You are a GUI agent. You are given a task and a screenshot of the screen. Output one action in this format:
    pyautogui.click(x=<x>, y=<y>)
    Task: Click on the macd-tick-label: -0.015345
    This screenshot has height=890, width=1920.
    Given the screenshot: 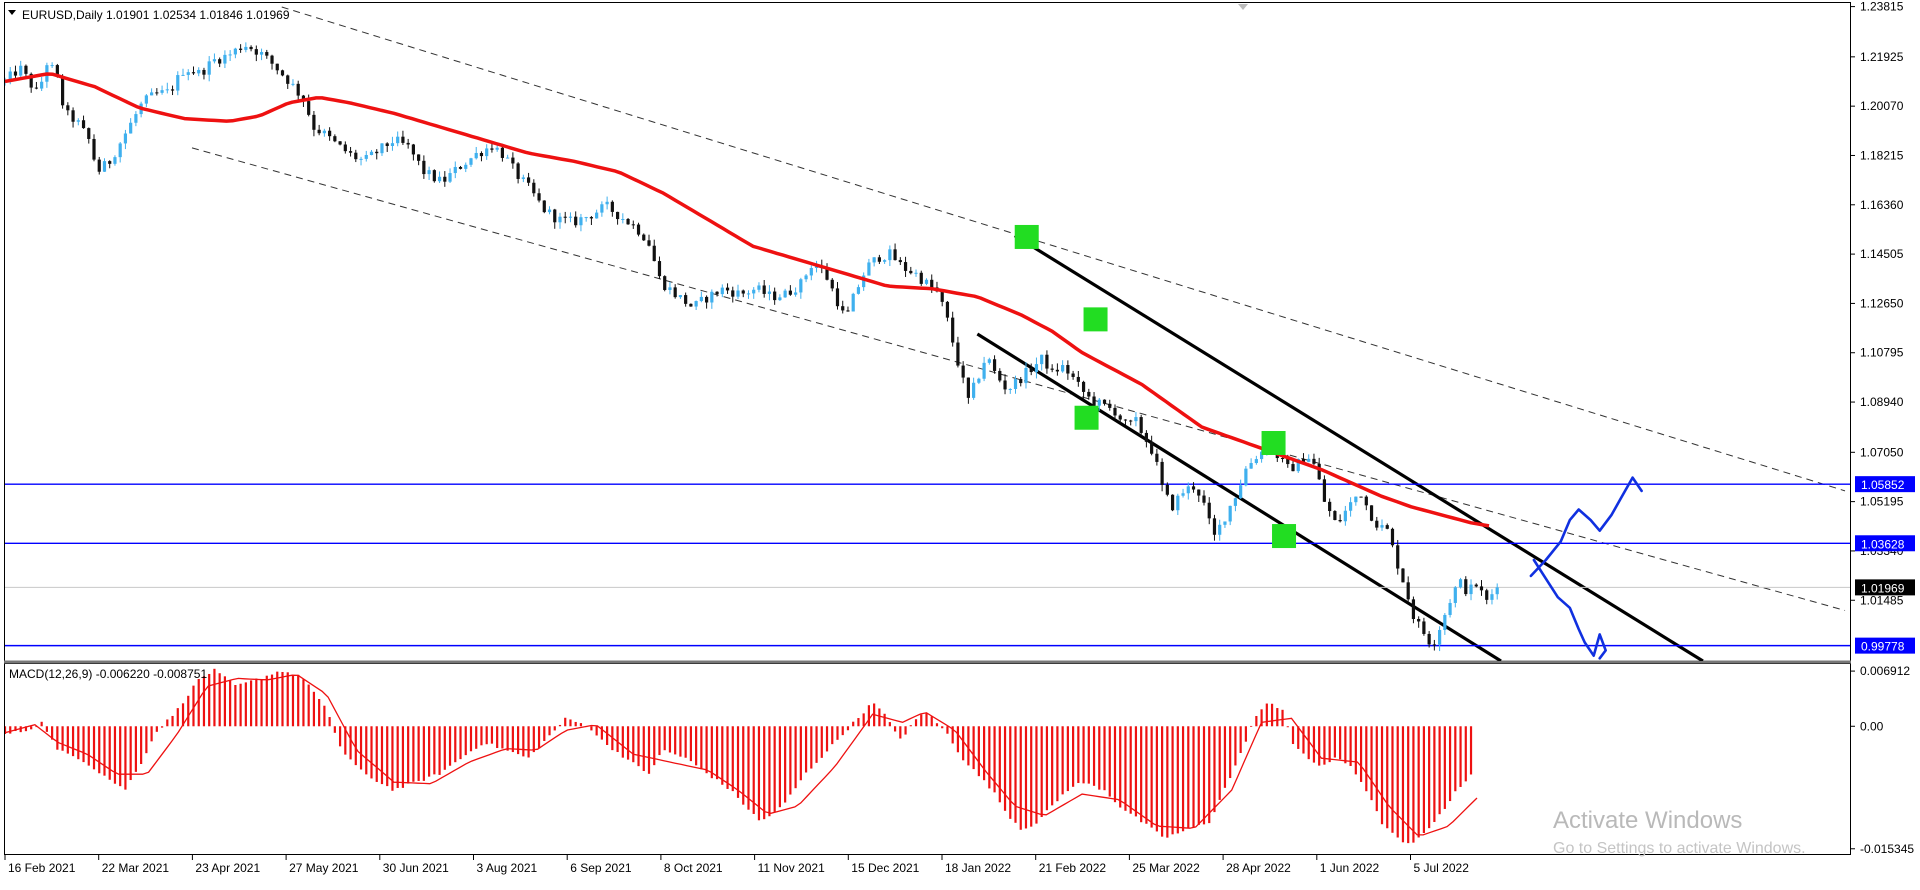 What is the action you would take?
    pyautogui.click(x=1887, y=849)
    